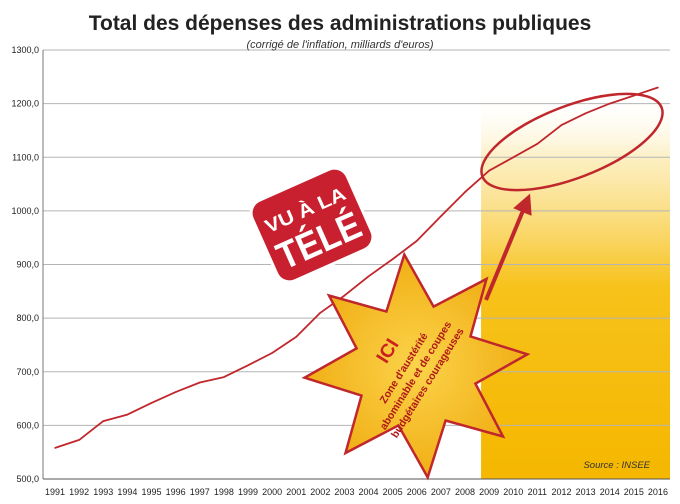 This screenshot has height=504, width=680. Describe the element at coordinates (79, 492) in the screenshot. I see `x-tick-label: 1992` at that location.